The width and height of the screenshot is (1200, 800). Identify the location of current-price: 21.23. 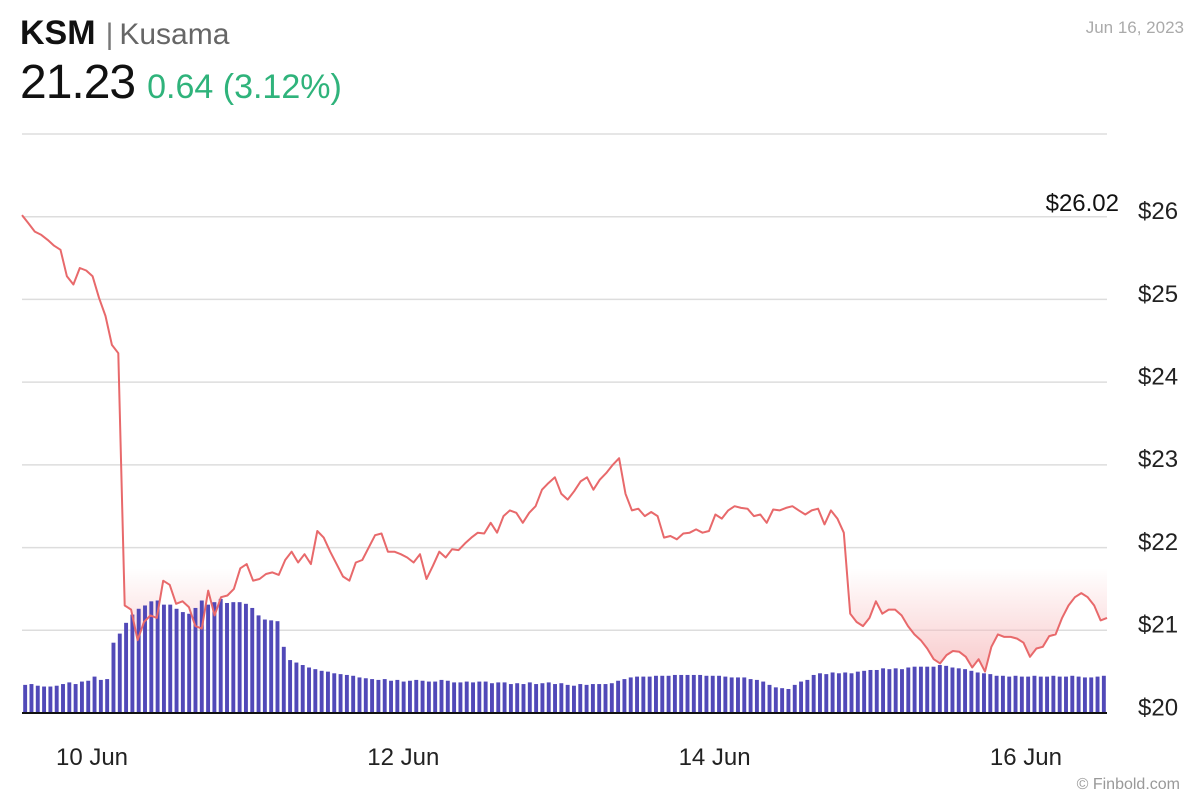
(78, 82).